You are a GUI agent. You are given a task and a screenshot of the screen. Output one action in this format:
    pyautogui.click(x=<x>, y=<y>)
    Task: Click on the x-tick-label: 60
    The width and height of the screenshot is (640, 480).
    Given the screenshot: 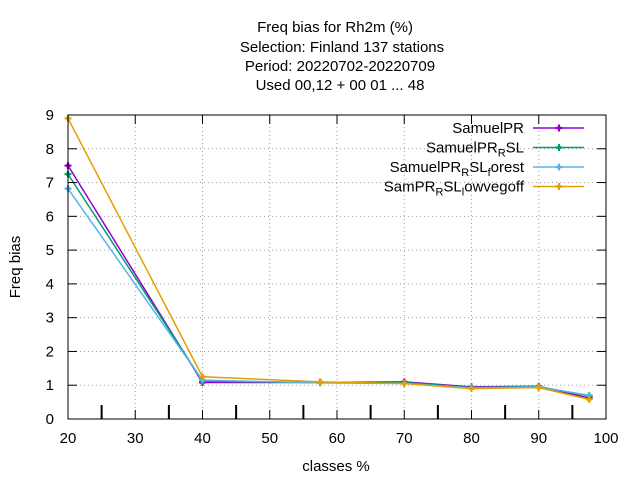 What is the action you would take?
    pyautogui.click(x=337, y=438)
    